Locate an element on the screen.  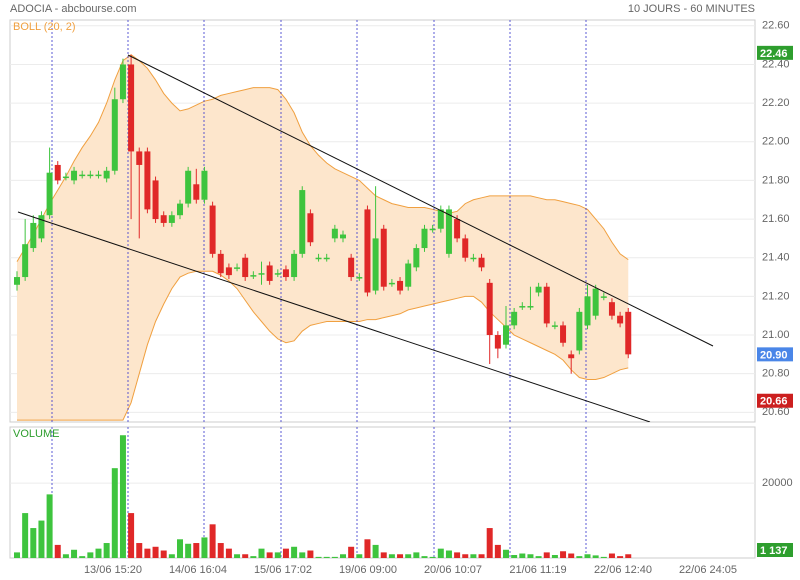
volume-marker-label: 1 137 is located at coordinates (774, 551).